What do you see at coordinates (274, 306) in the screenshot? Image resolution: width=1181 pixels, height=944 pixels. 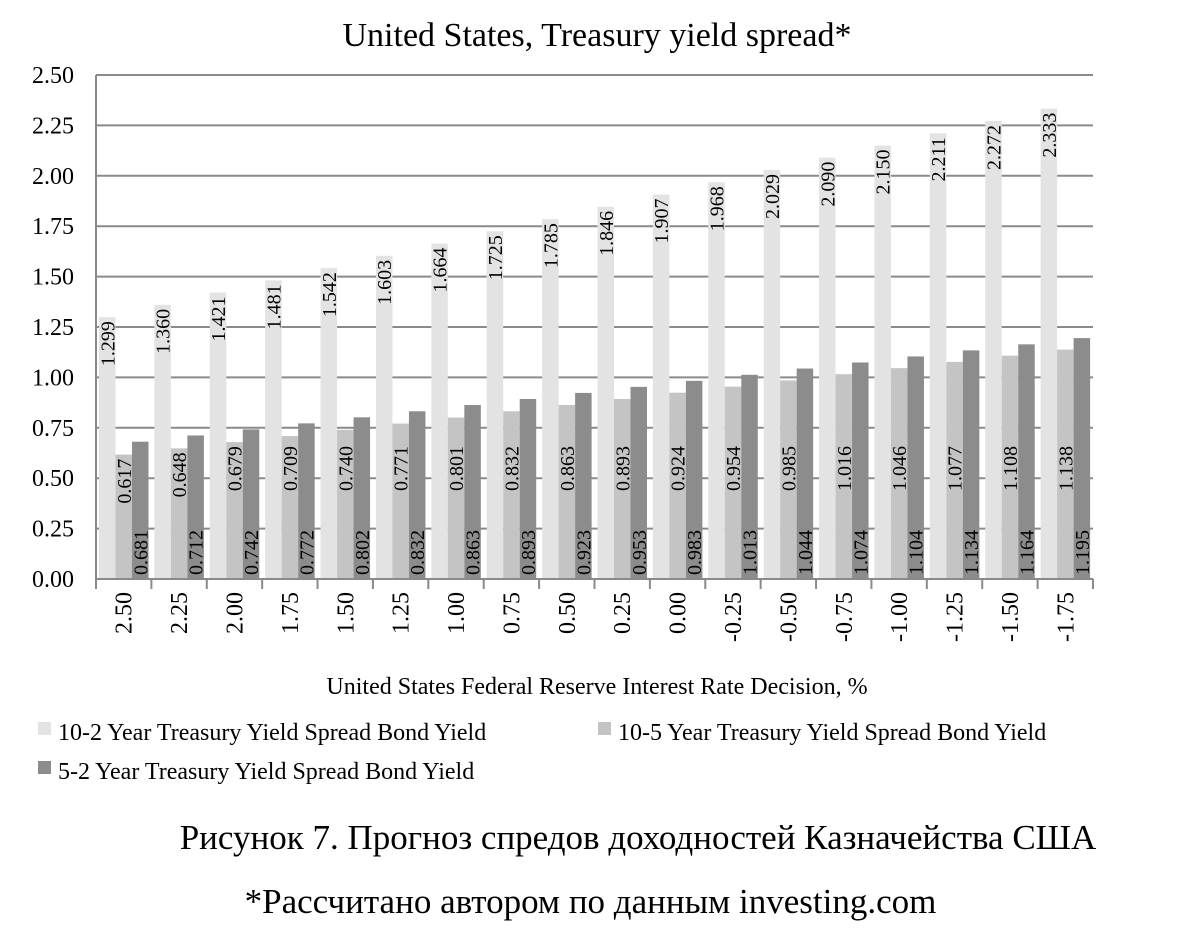 I see `data-label-series-1: 1.481` at bounding box center [274, 306].